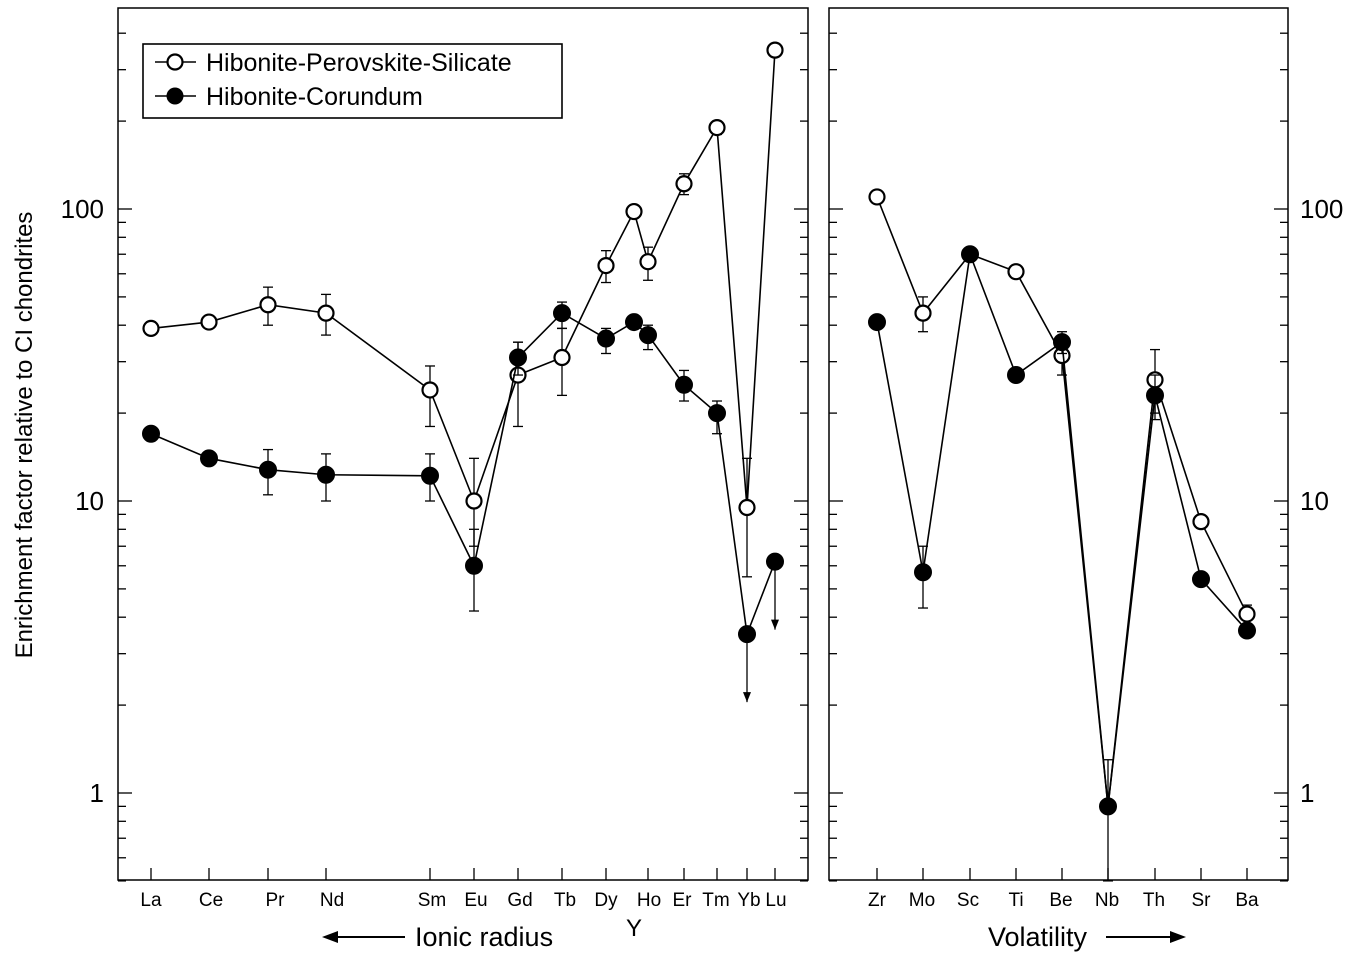 The width and height of the screenshot is (1369, 955). Describe the element at coordinates (432, 900) in the screenshot. I see `x-tick-label: Sm` at that location.